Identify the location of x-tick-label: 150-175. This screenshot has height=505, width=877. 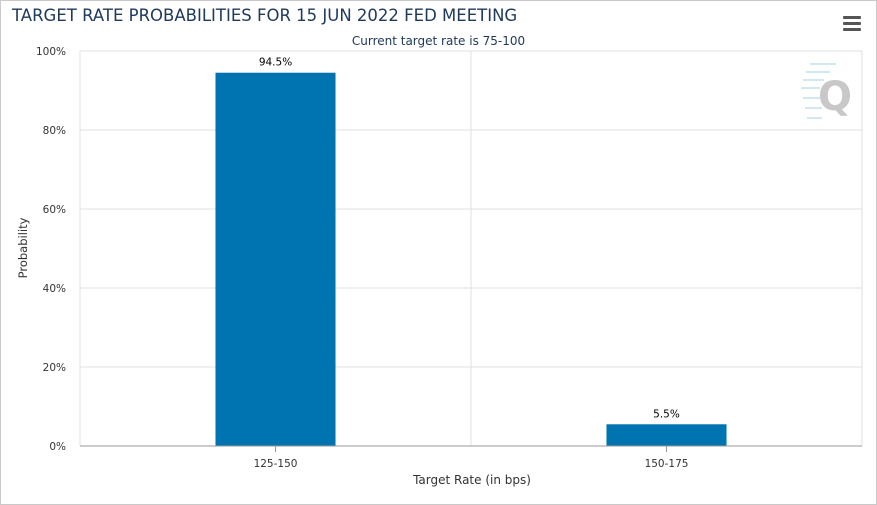
(667, 464).